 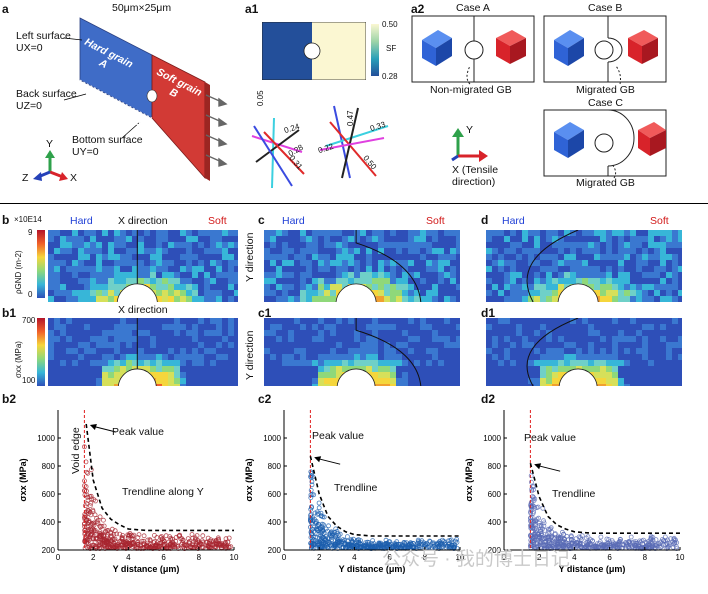 I want to click on c2-trend-annotation: Trendline, so click(x=356, y=488).